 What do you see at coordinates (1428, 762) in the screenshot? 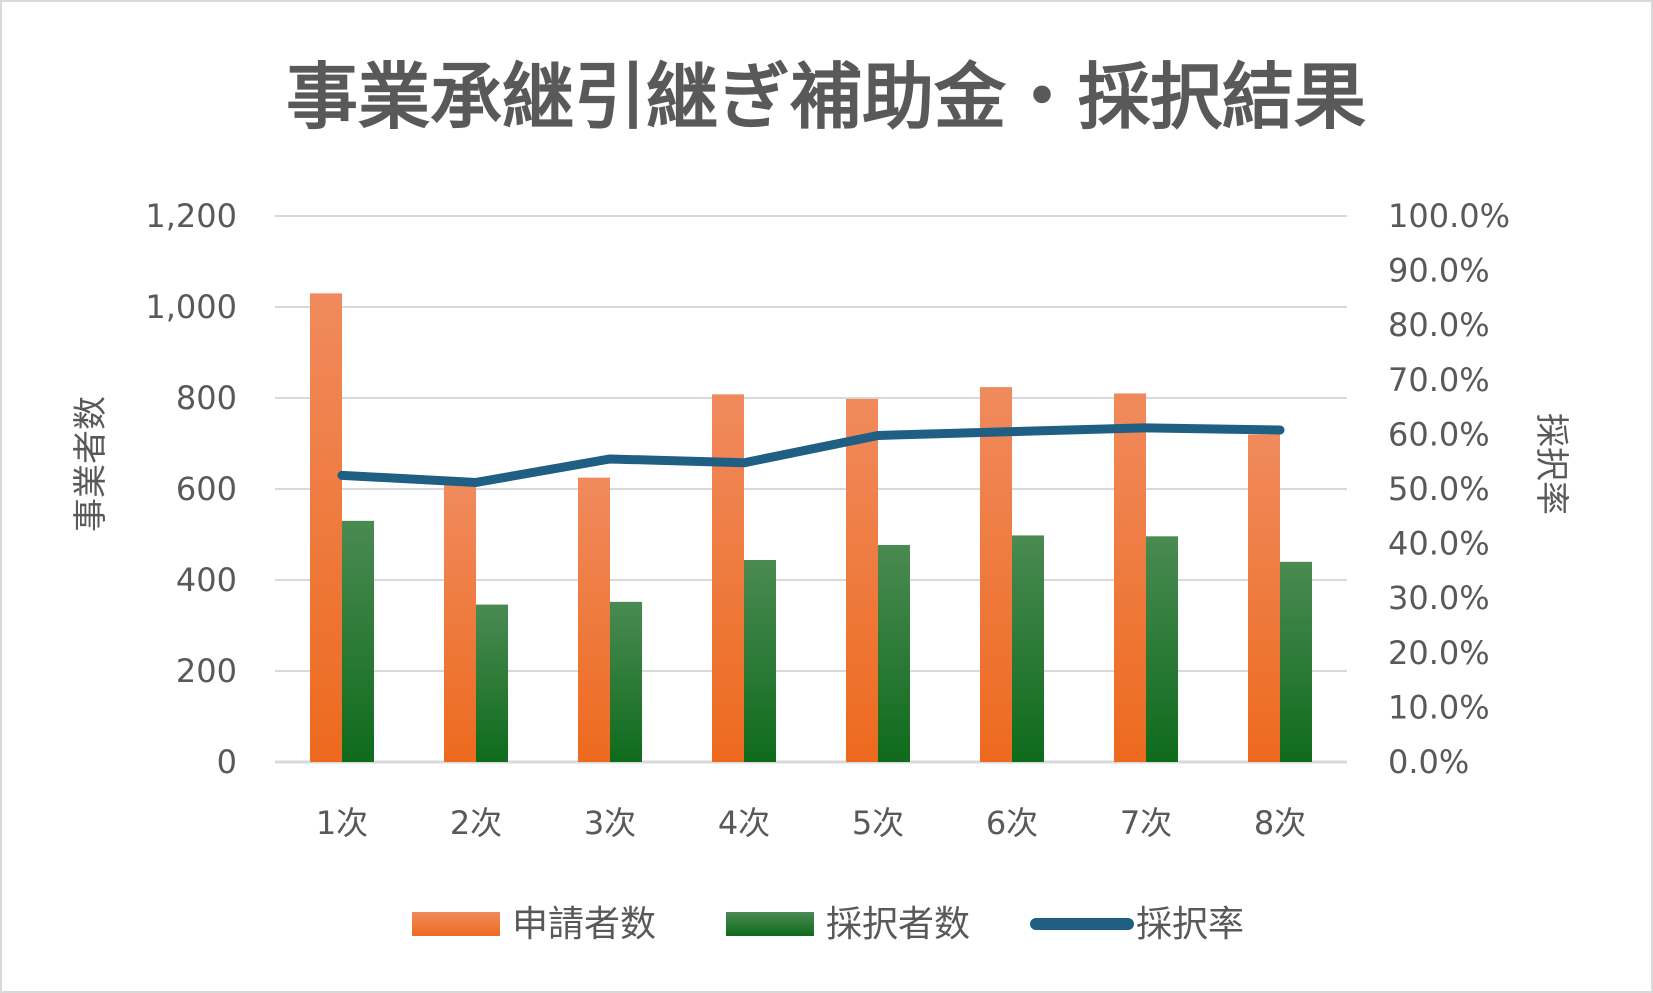
I see `right-tick-label: 0.0%` at bounding box center [1428, 762].